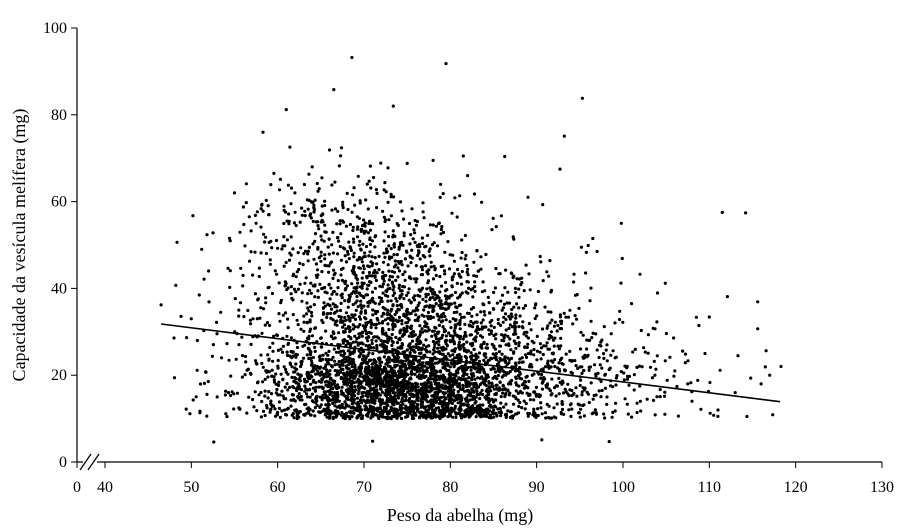  Describe the element at coordinates (450, 487) in the screenshot. I see `x-tick-label: 80` at that location.